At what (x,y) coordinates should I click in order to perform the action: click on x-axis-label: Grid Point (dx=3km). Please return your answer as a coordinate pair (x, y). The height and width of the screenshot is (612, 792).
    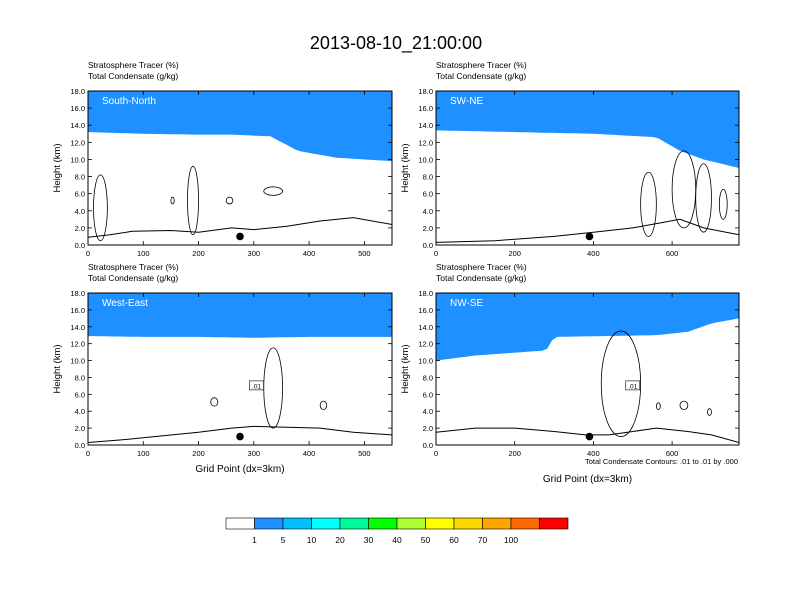
    Looking at the image, I should click on (587, 479).